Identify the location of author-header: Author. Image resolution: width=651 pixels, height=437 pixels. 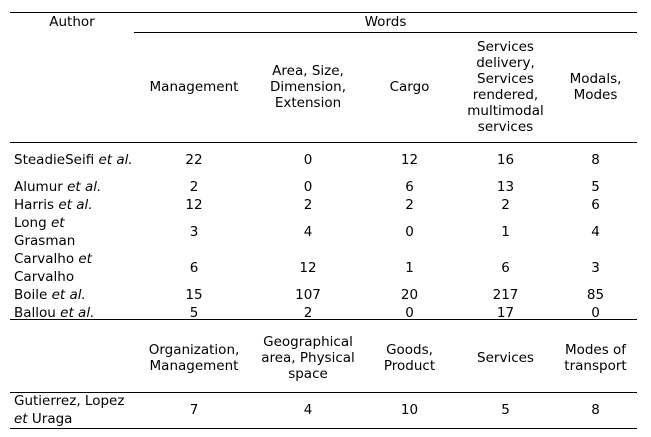
(72, 22).